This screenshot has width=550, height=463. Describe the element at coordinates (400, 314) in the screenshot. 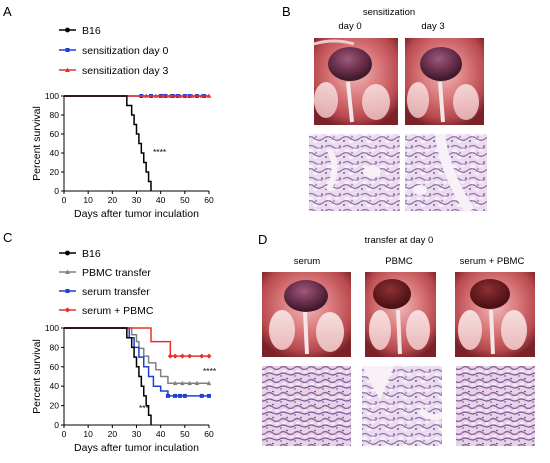

I see `panel-d-gross-photo-pbmc` at that location.